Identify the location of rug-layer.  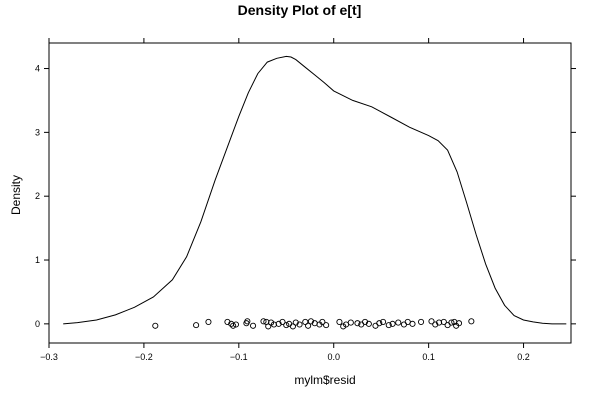
(313, 324).